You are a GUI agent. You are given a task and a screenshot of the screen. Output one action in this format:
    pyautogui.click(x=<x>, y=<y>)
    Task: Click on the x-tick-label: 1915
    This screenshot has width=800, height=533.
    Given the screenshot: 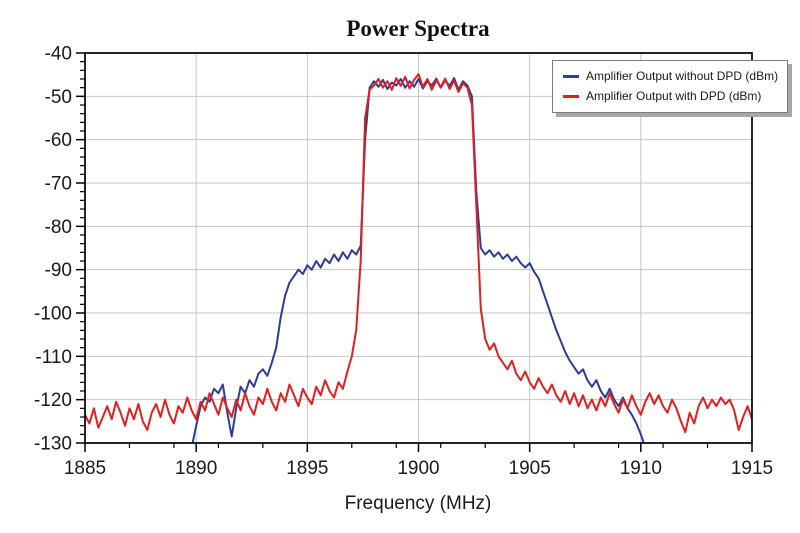 What is the action you would take?
    pyautogui.click(x=752, y=468)
    